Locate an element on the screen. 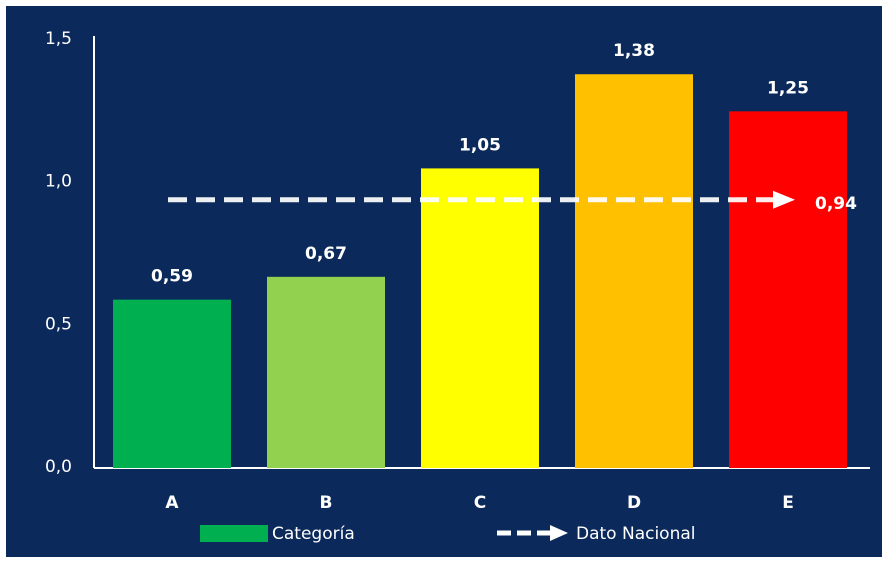  y-tick-label: 1,5 is located at coordinates (58, 39).